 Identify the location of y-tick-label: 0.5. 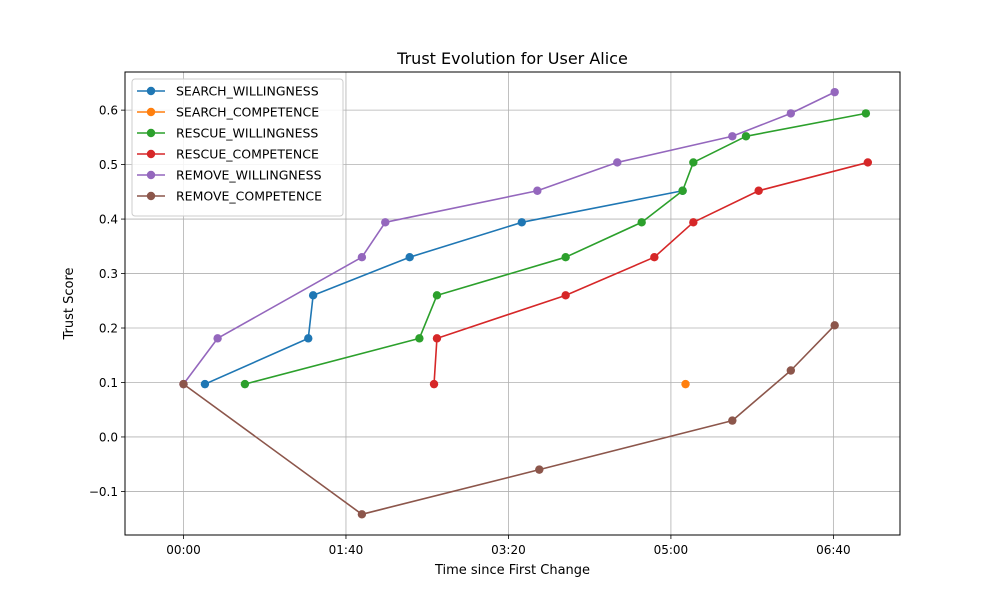
(108, 165).